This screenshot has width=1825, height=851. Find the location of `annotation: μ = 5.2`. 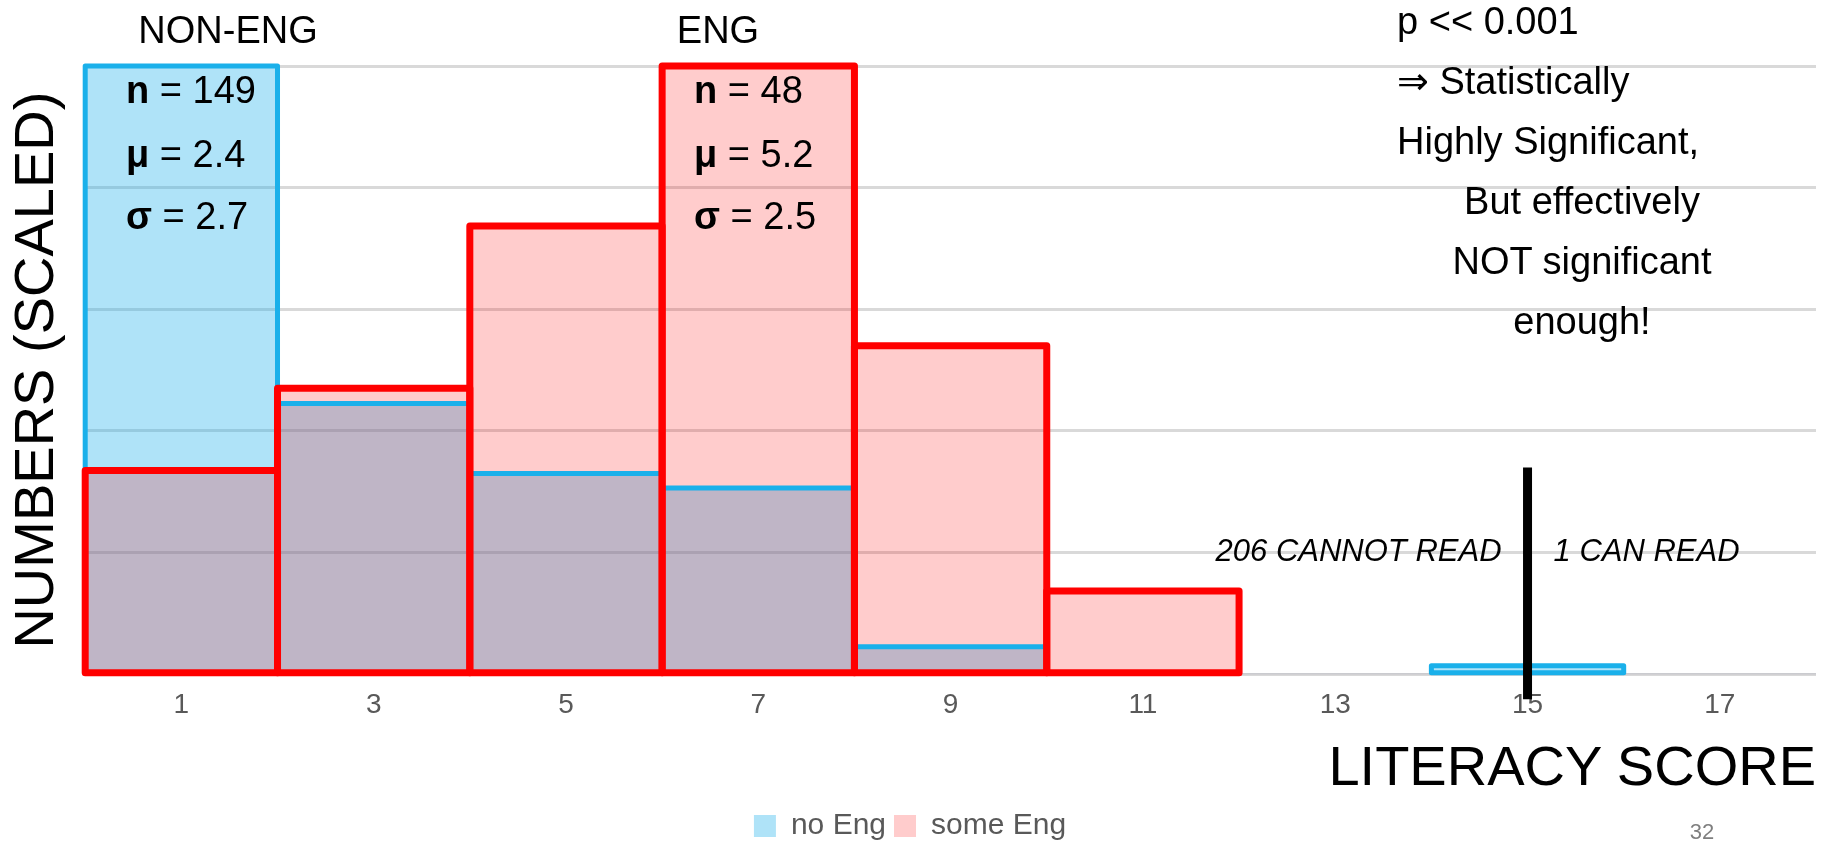

annotation: μ = 5.2 is located at coordinates (754, 154).